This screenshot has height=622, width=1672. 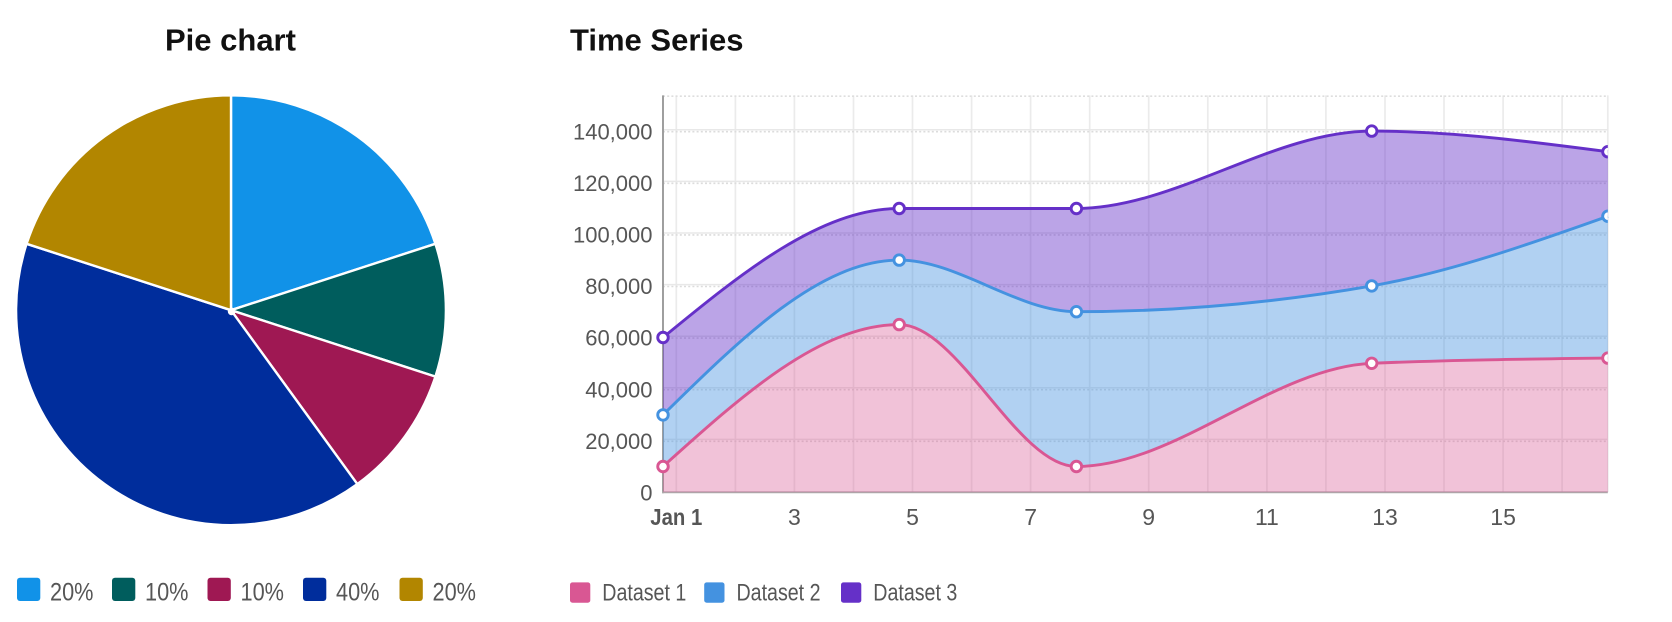 What do you see at coordinates (358, 593) in the screenshot?
I see `svg-text: 40%` at bounding box center [358, 593].